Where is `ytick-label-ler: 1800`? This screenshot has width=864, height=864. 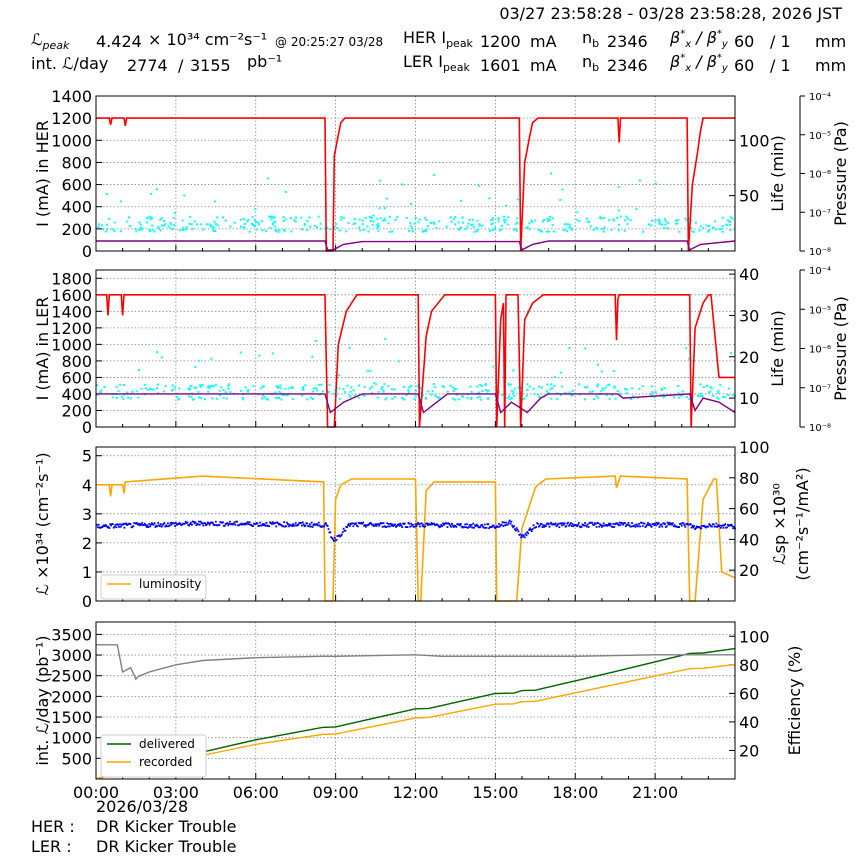
ytick-label-ler: 1800 is located at coordinates (71, 278).